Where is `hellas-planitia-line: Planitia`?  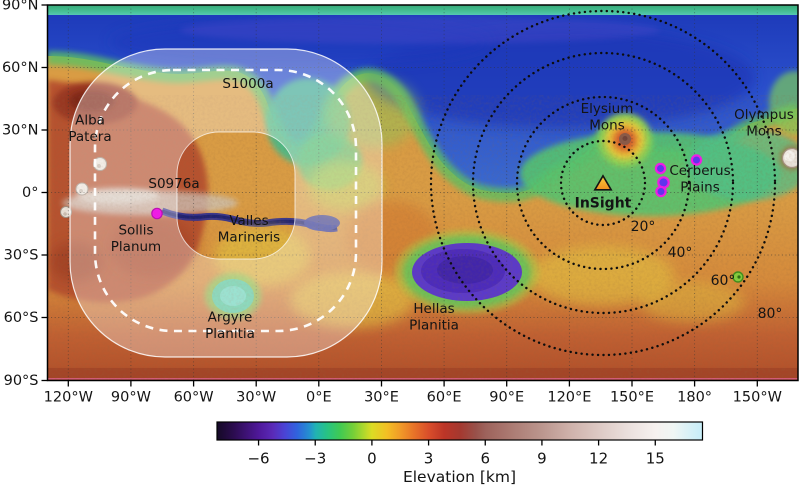
hellas-planitia-line: Planitia is located at coordinates (434, 326).